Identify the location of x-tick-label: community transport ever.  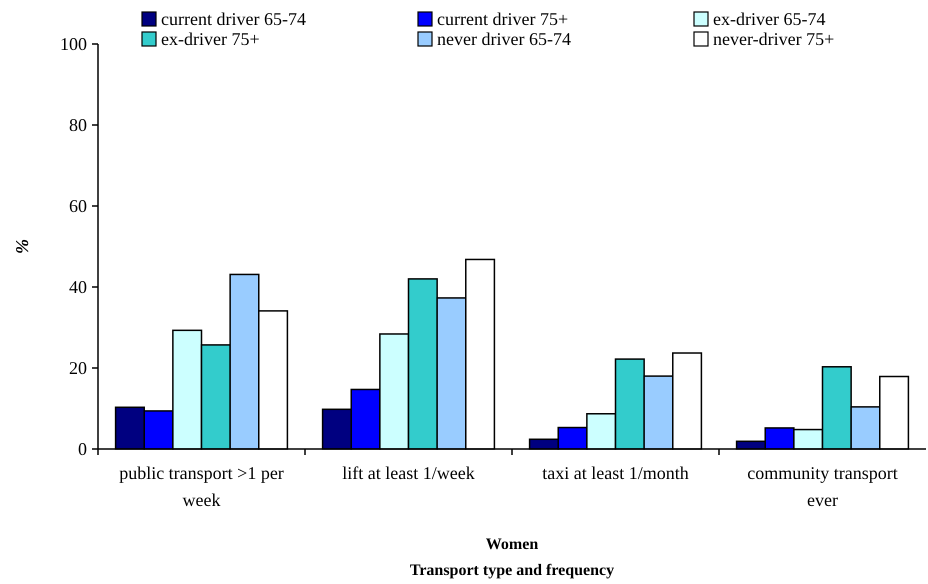
(822, 486).